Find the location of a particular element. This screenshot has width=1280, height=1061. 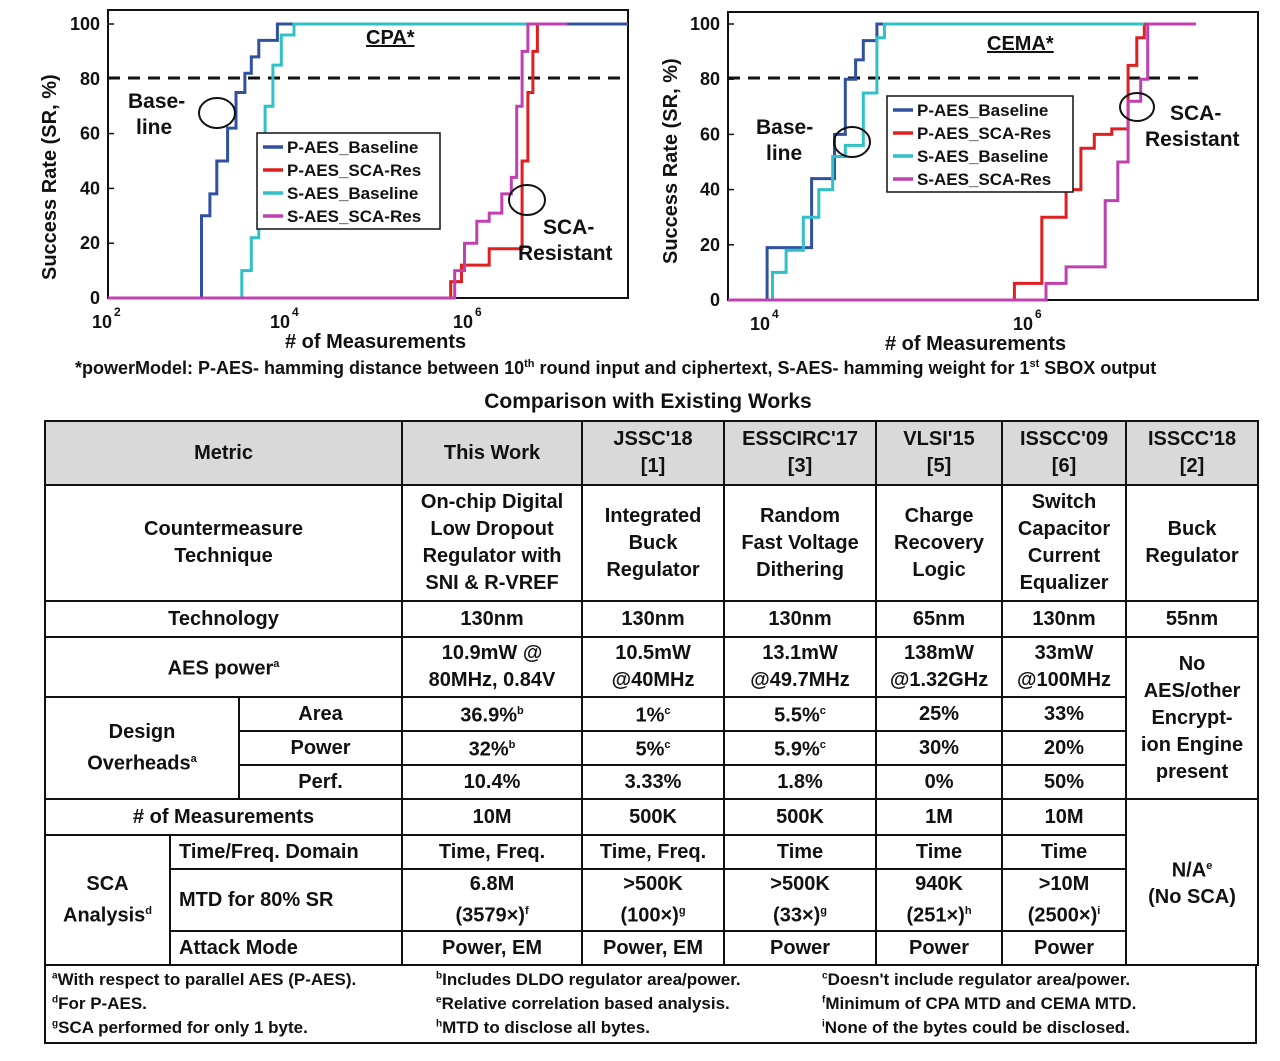

y-axis-label: Success Rate (SR, %) is located at coordinates (50, 177).